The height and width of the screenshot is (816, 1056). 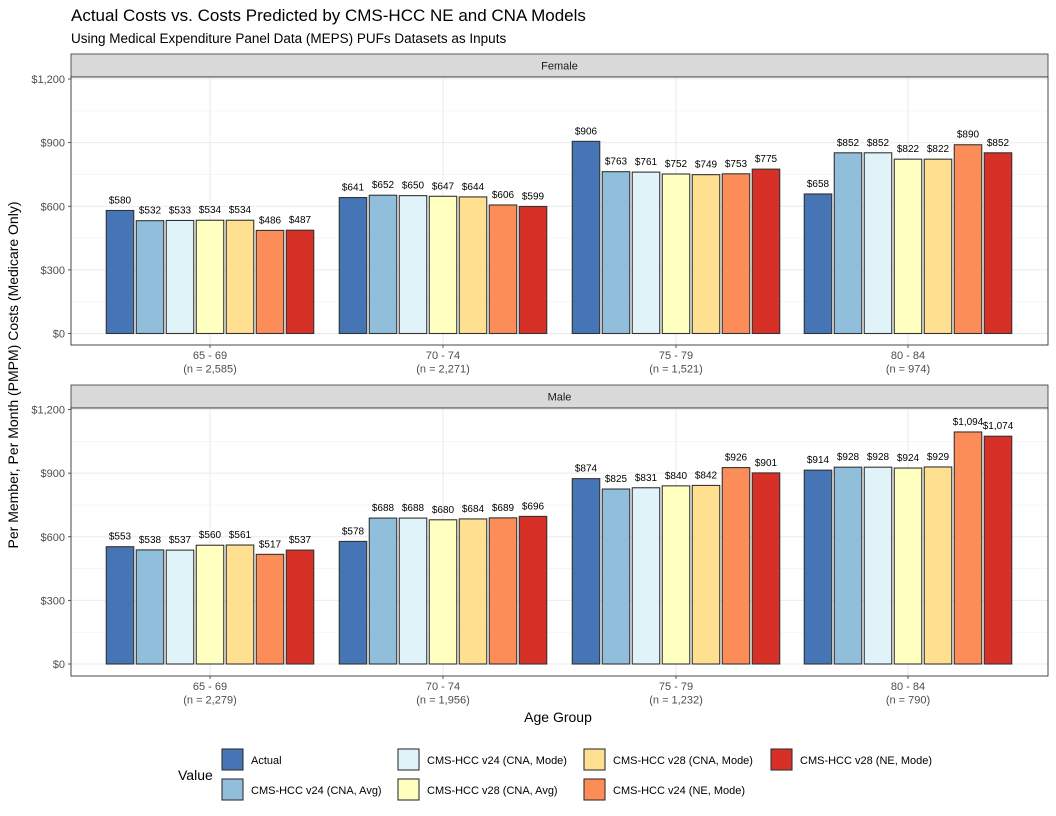 What do you see at coordinates (443, 687) in the screenshot?
I see `x-tick-label: 70 - 74` at bounding box center [443, 687].